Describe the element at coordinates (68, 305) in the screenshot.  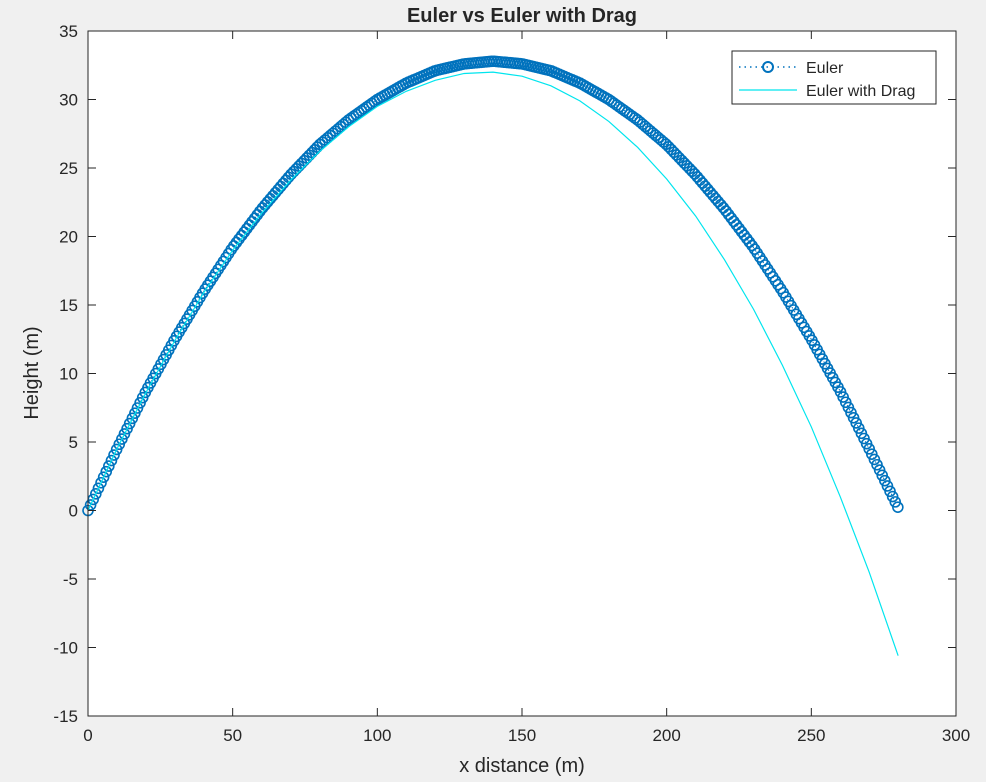
I see `y-tick-label: 15` at that location.